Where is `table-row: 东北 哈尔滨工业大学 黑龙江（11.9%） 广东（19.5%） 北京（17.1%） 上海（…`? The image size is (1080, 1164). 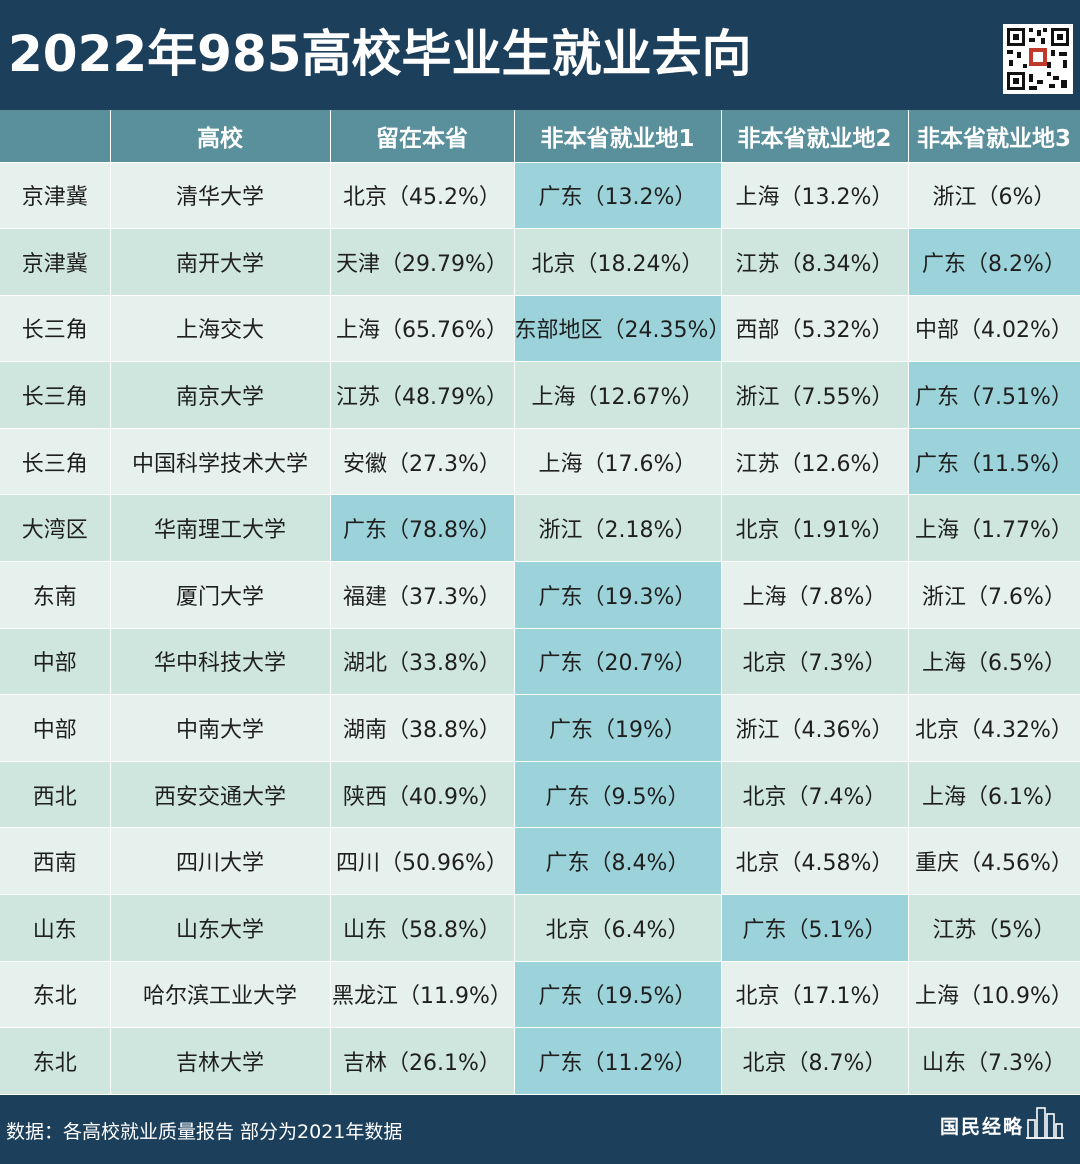
table-row: 东北 哈尔滨工业大学 黑龙江（11.9%） 广东（19.5%） 北京（17.1%） 上海（… is located at coordinates (540, 995).